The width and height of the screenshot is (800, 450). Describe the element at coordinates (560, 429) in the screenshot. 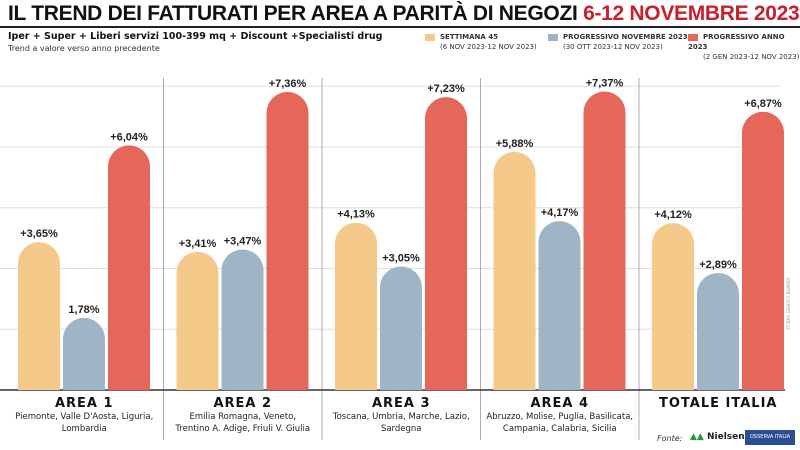

I see `category-description: Campania, Calabria, Sicilia` at that location.